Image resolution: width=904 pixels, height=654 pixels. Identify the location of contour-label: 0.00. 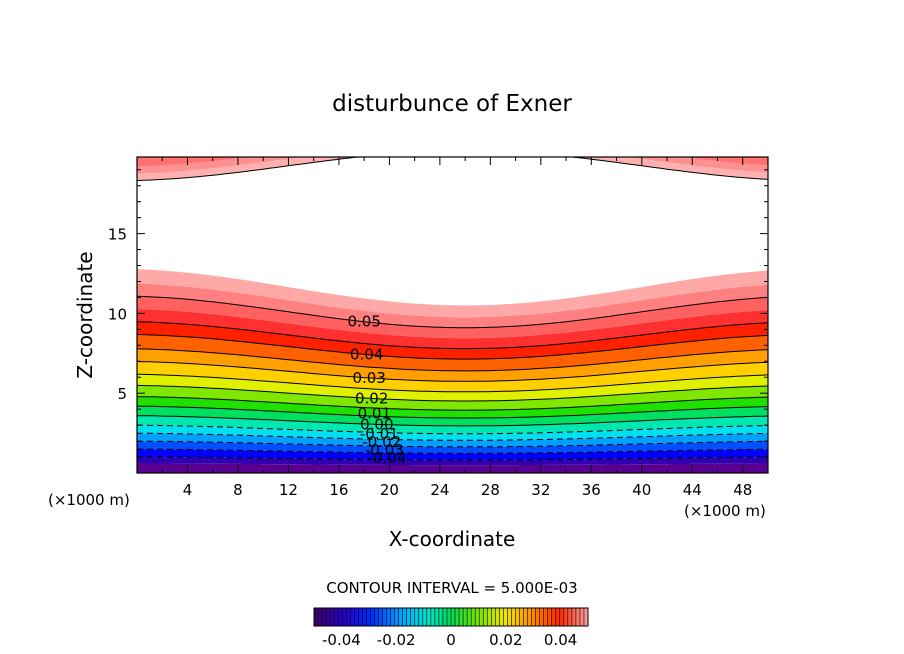
(376, 424).